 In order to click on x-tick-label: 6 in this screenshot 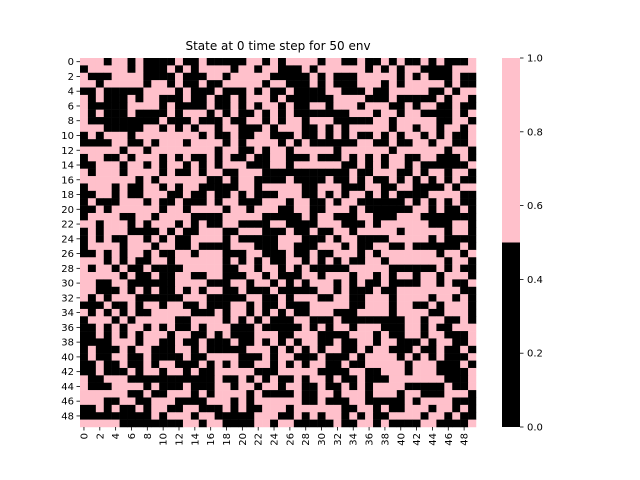, I will do `click(132, 436)`.